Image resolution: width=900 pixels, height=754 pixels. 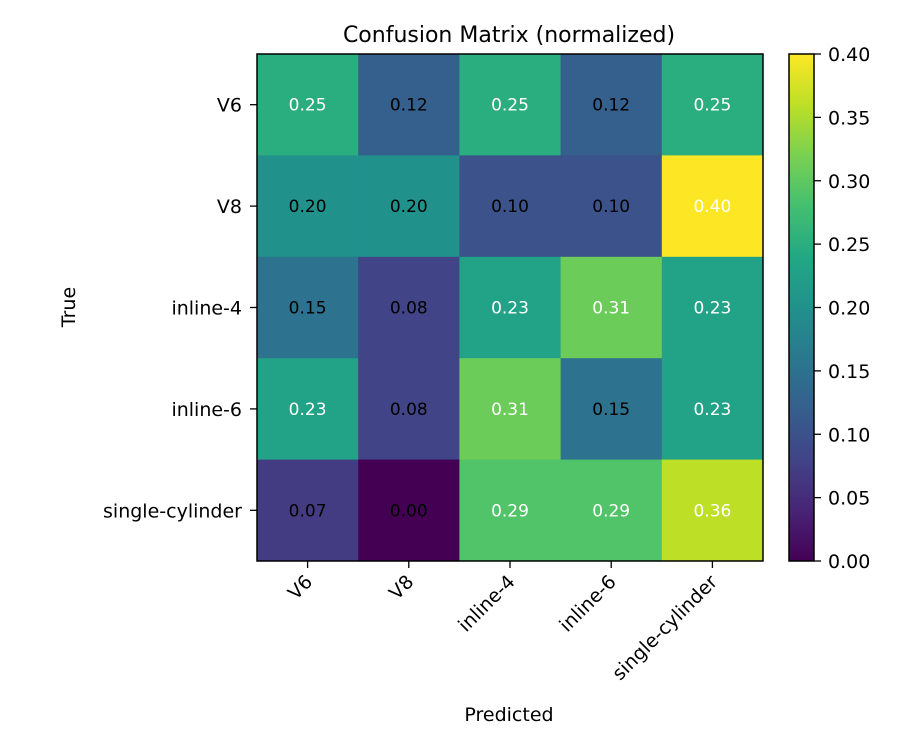 What do you see at coordinates (229, 207) in the screenshot?
I see `y-tick-label: V8` at bounding box center [229, 207].